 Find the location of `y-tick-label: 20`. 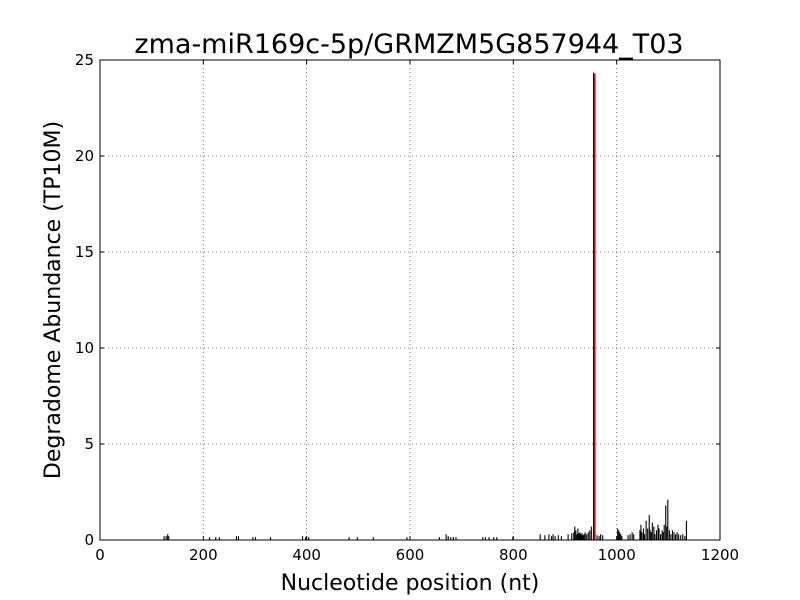

y-tick-label: 20 is located at coordinates (84, 156).